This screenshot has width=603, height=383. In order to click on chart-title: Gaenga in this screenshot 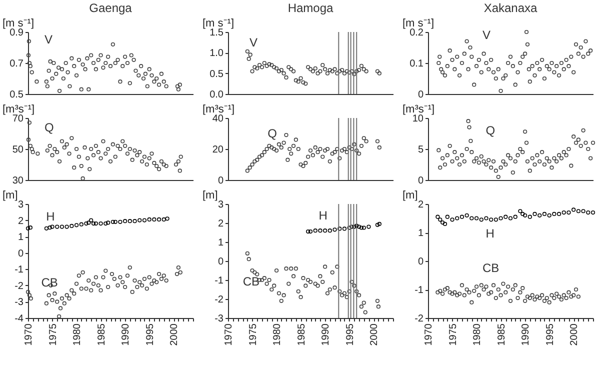, I will do `click(110, 8)`.